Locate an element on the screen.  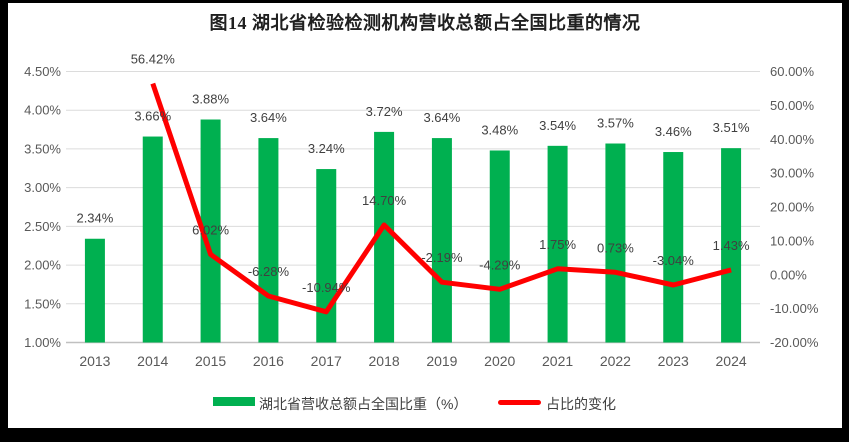
bar-data-label: 3.24% is located at coordinates (326, 148).